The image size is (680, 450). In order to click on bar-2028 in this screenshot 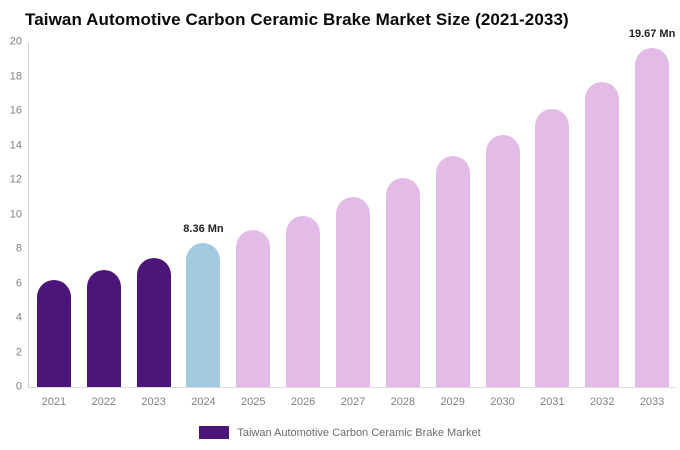, I will do `click(402, 282)`.